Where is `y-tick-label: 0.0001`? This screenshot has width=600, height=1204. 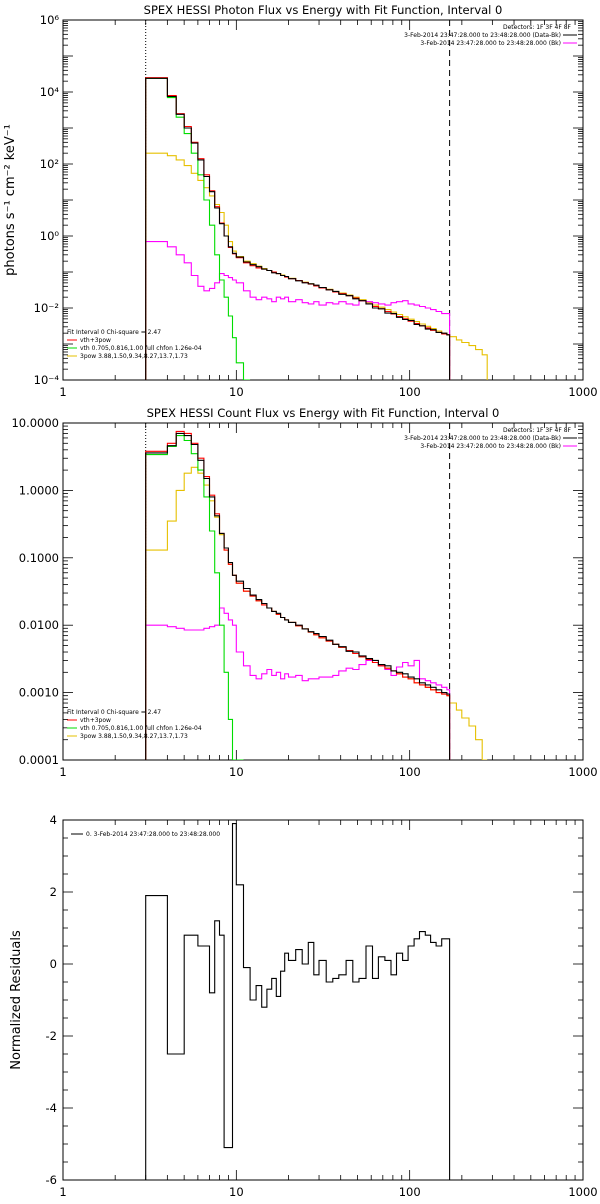 y-tick-label: 0.0001 is located at coordinates (39, 760).